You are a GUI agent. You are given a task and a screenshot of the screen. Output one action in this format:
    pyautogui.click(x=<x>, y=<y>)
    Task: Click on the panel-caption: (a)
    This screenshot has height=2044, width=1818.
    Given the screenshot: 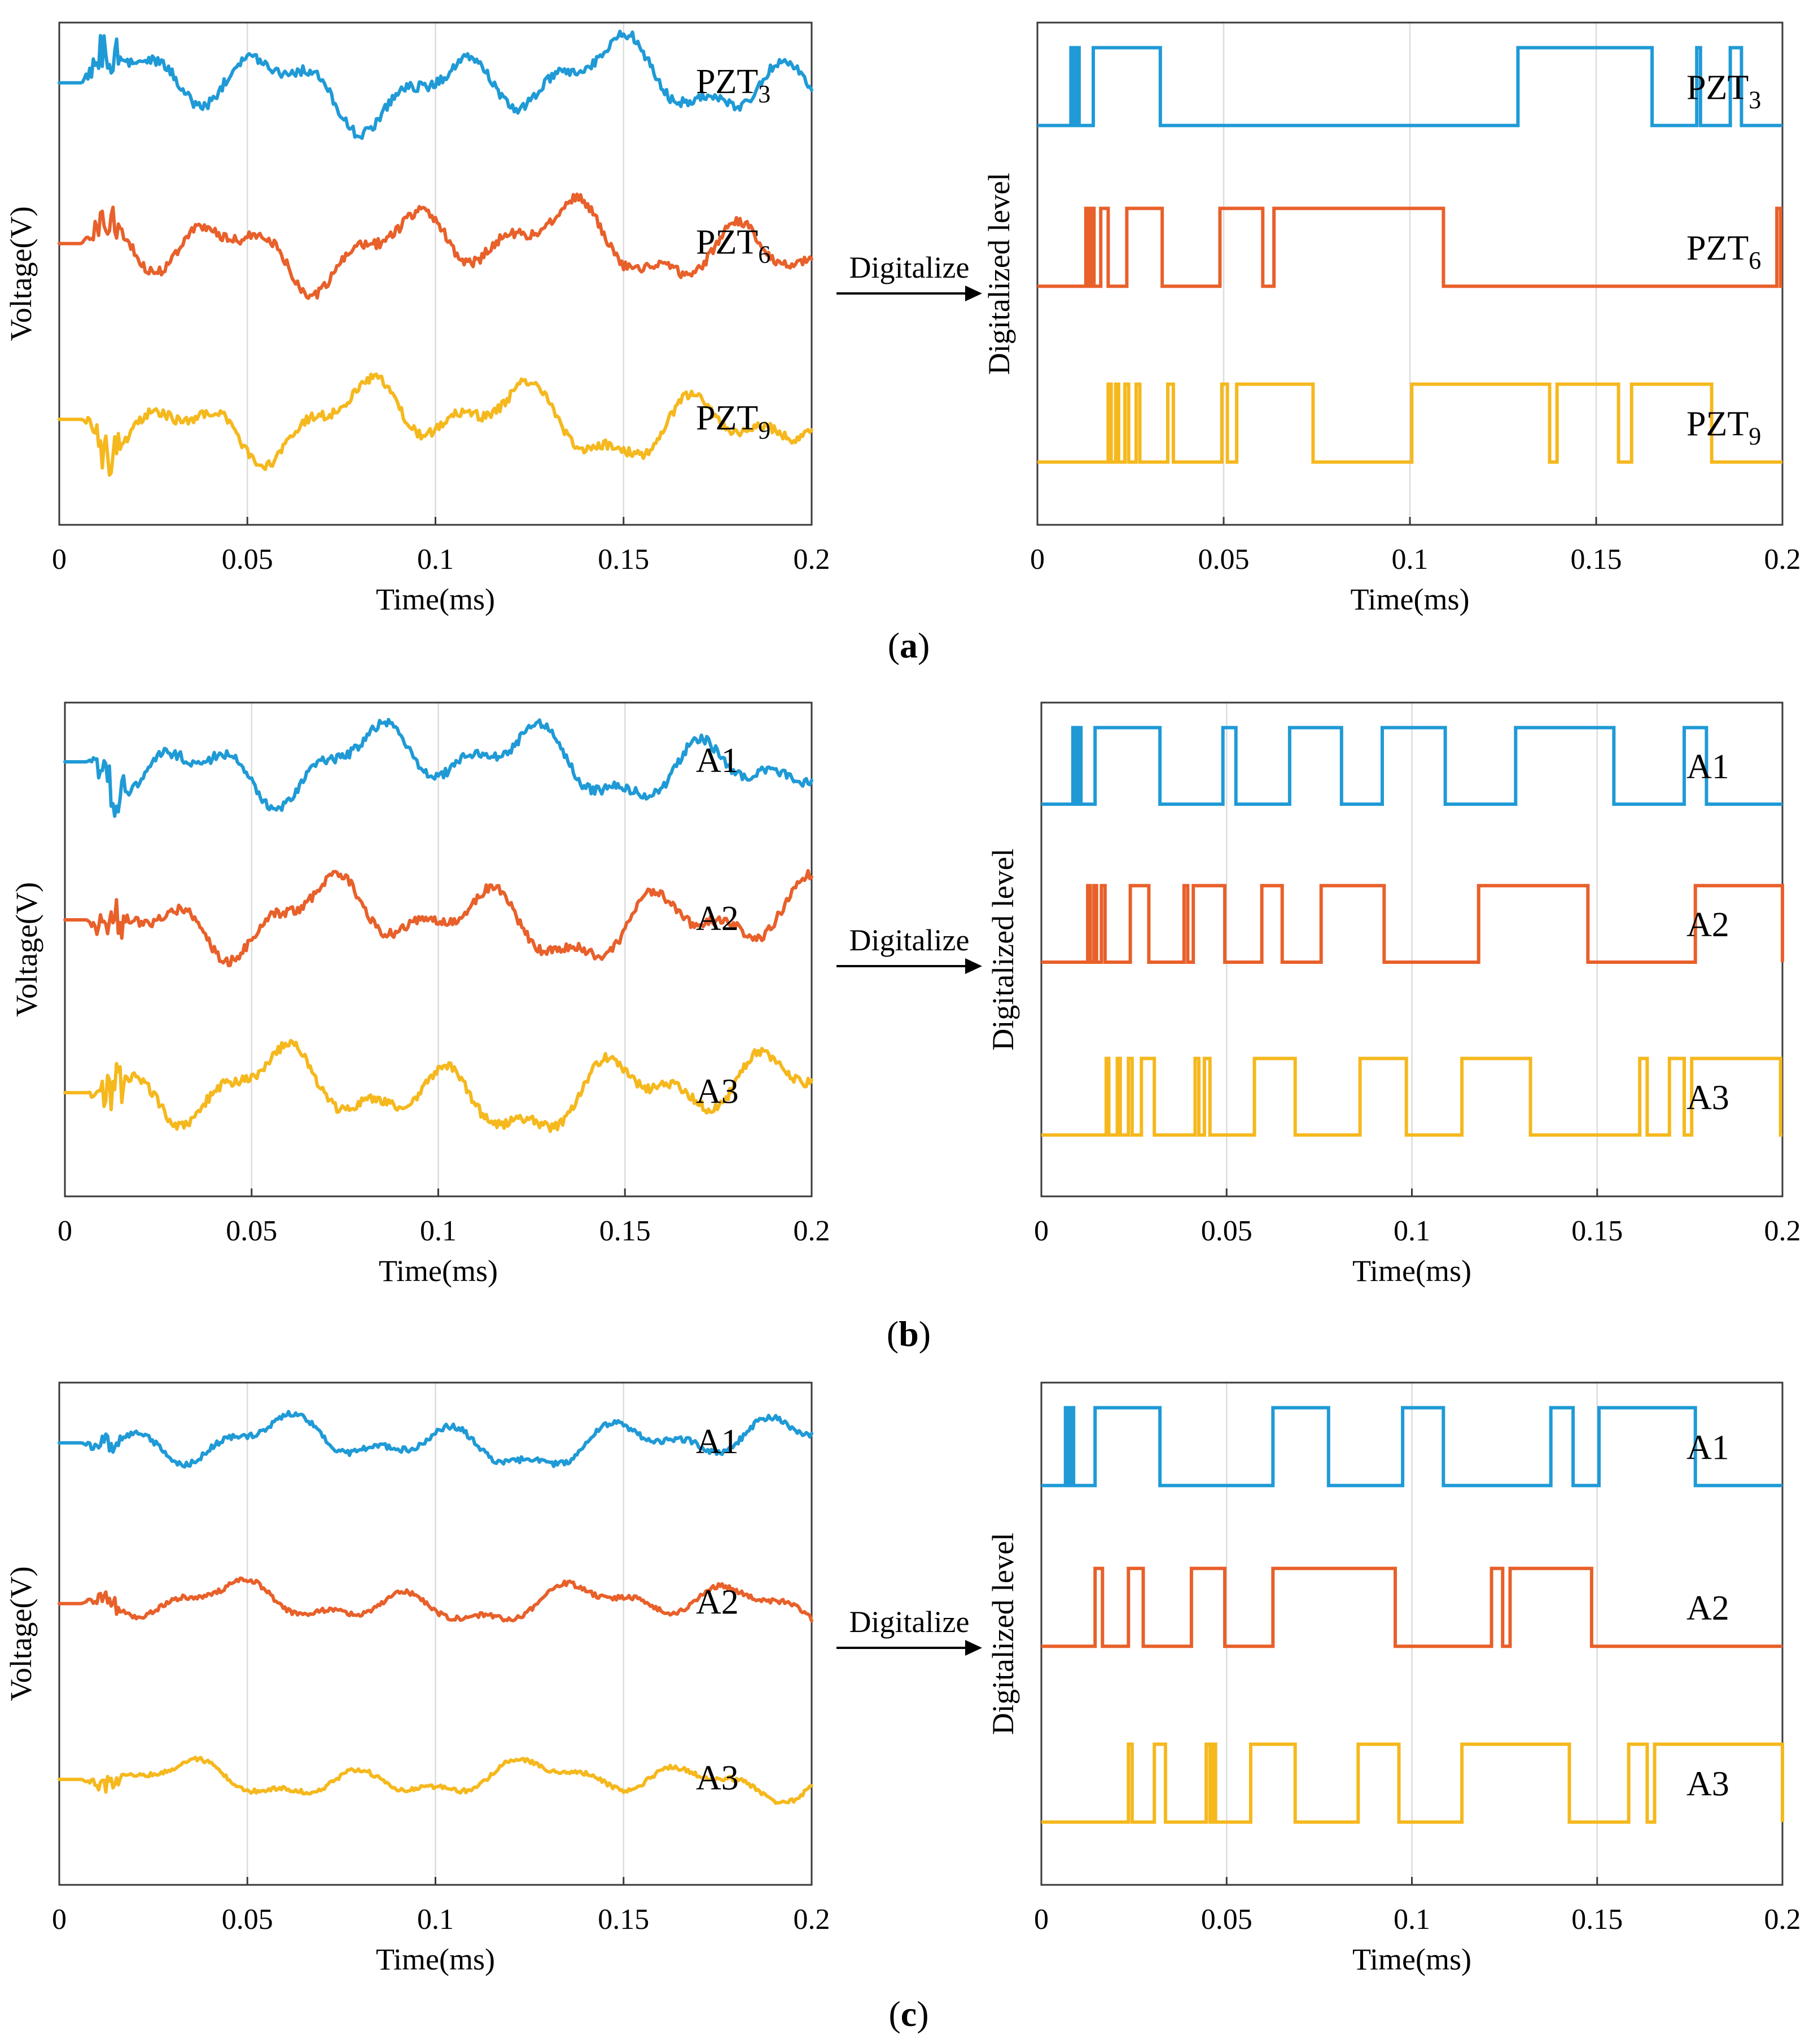 What is the action you would take?
    pyautogui.click(x=909, y=645)
    